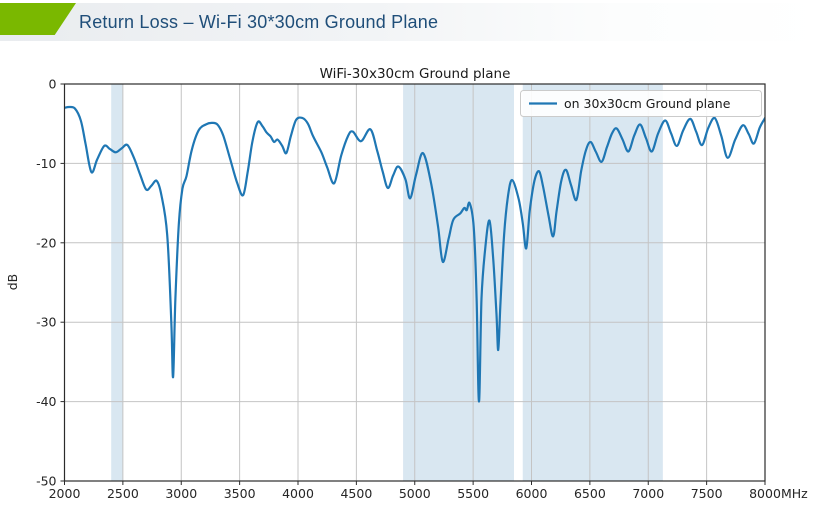 The width and height of the screenshot is (824, 510). I want to click on legend: on 30x30cm Ground plane, so click(641, 103).